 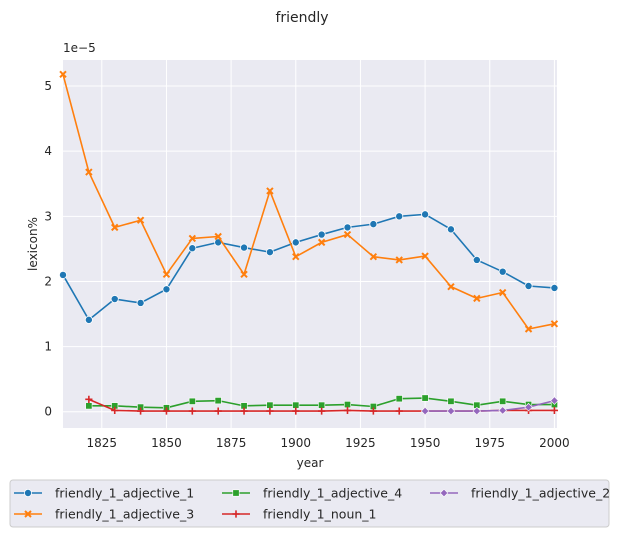 I want to click on legend-label: friendly_1_adjective_2, so click(x=540, y=493).